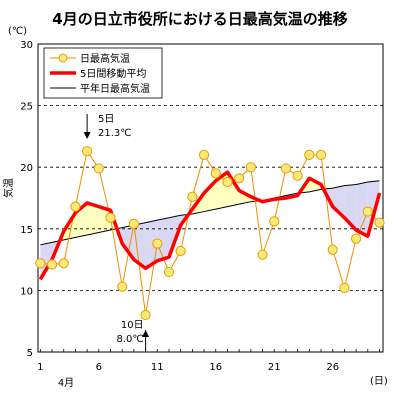 The width and height of the screenshot is (400, 400). I want to click on y-tick-label: 20, so click(26, 168).